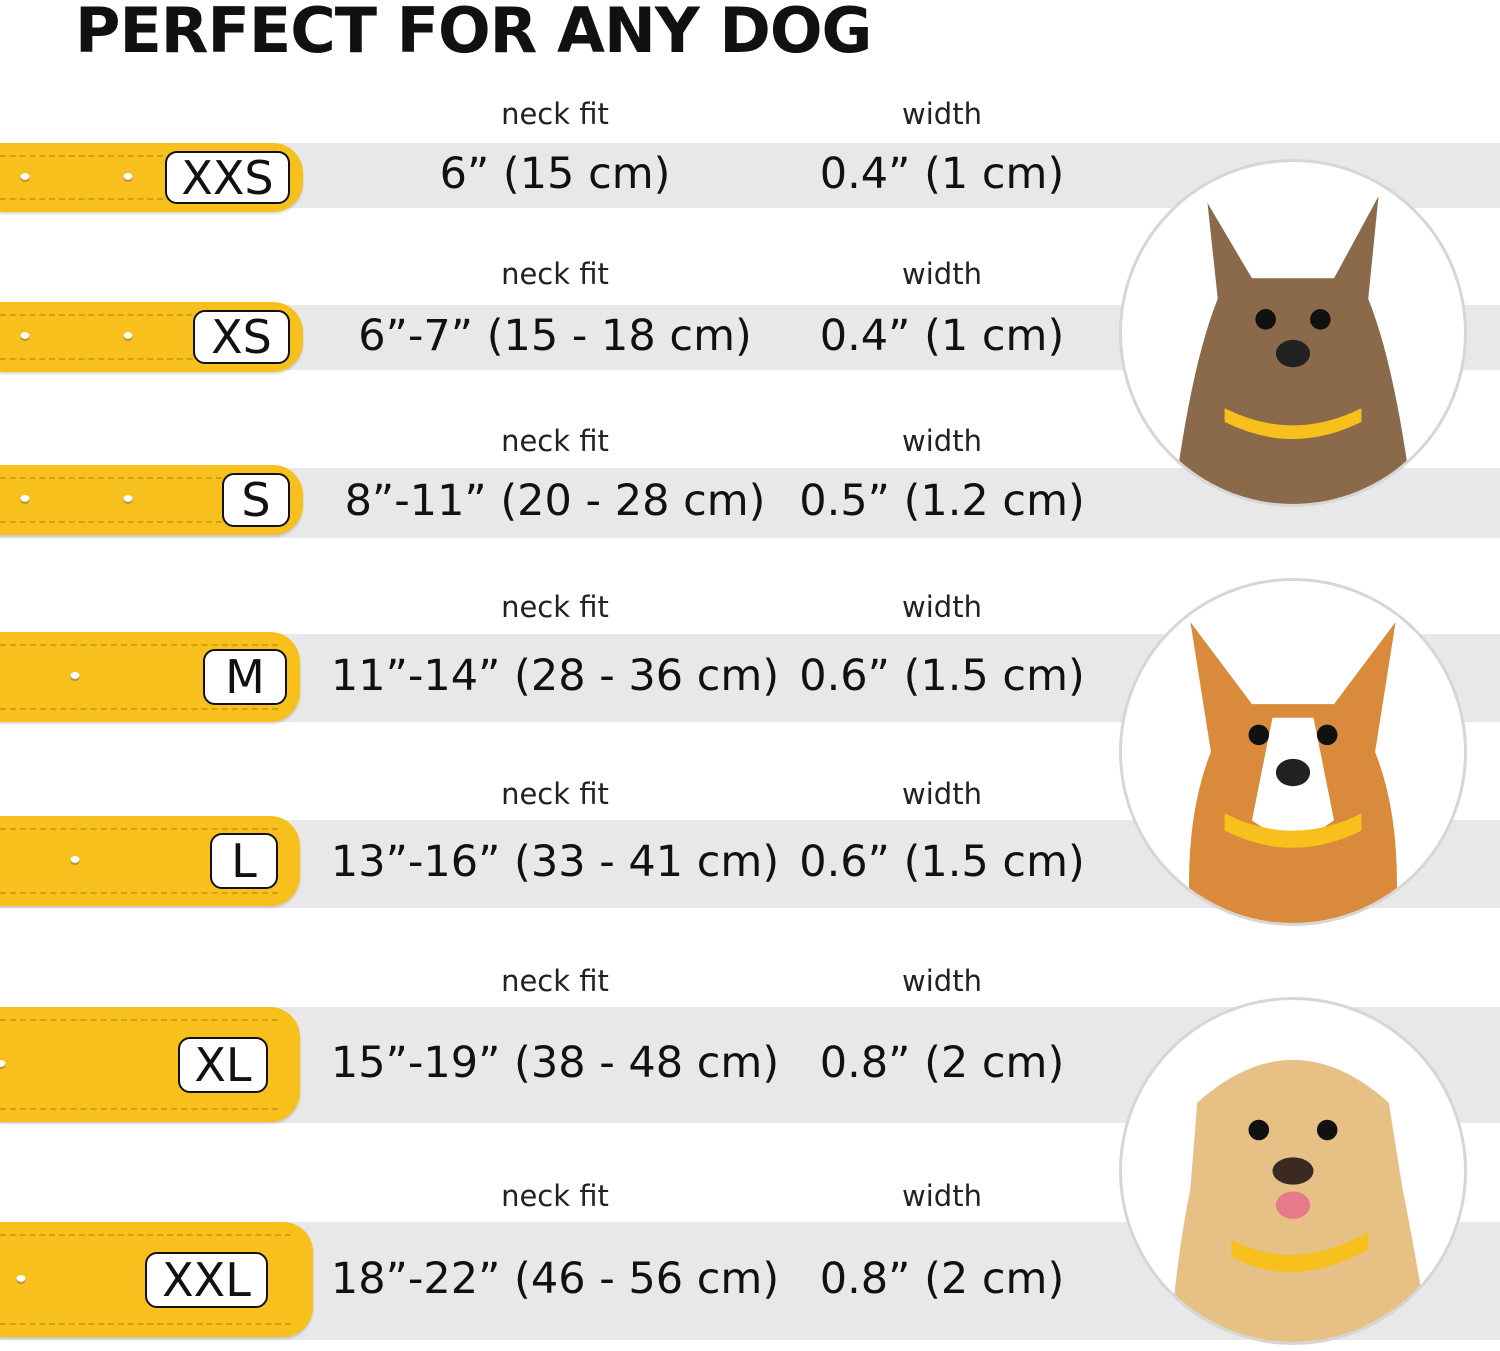  I want to click on neck-fit-value: 18”-22” (46 - 56 cm), so click(555, 1279).